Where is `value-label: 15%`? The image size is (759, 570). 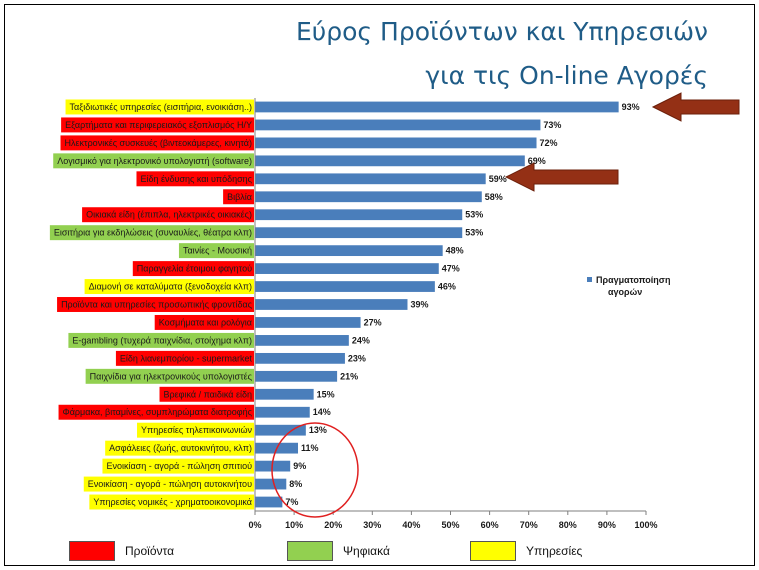 value-label: 15% is located at coordinates (326, 394).